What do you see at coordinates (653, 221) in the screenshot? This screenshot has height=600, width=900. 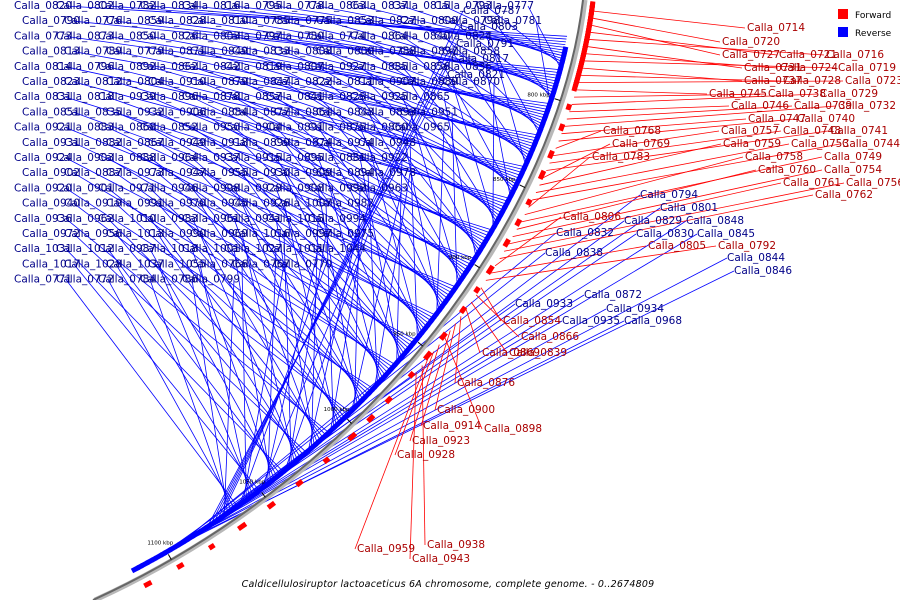 I see `gene-label-reverse: Calla_0829` at bounding box center [653, 221].